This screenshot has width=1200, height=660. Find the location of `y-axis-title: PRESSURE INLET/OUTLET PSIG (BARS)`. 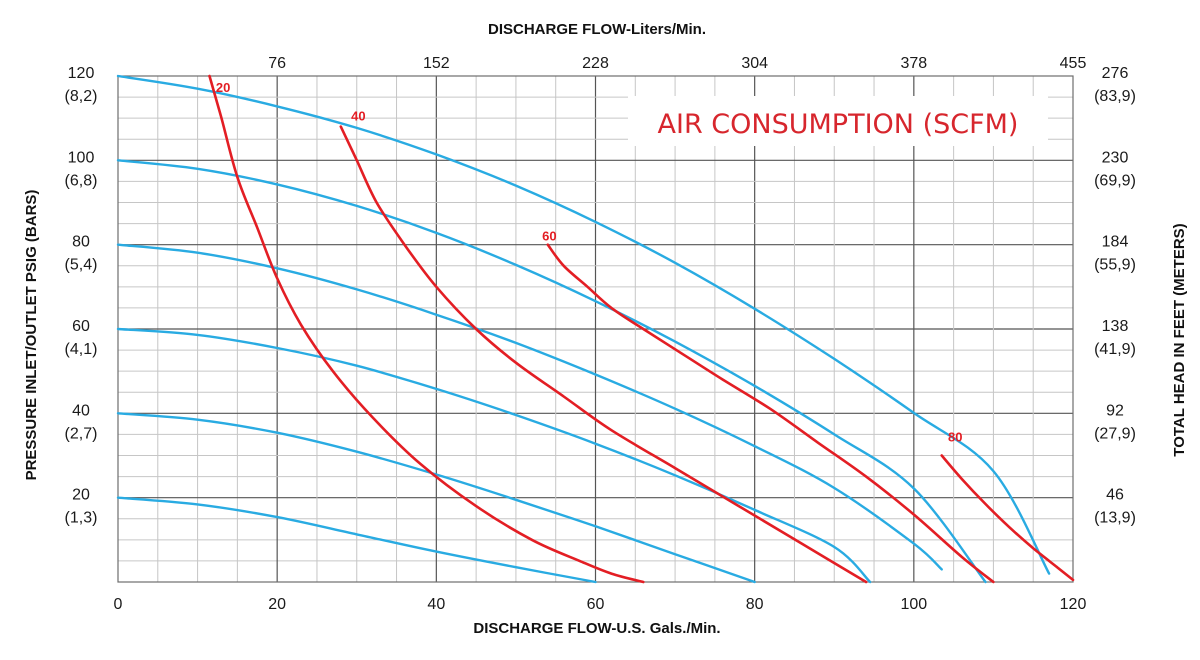

y-axis-title: PRESSURE INLET/OUTLET PSIG (BARS) is located at coordinates (31, 335).